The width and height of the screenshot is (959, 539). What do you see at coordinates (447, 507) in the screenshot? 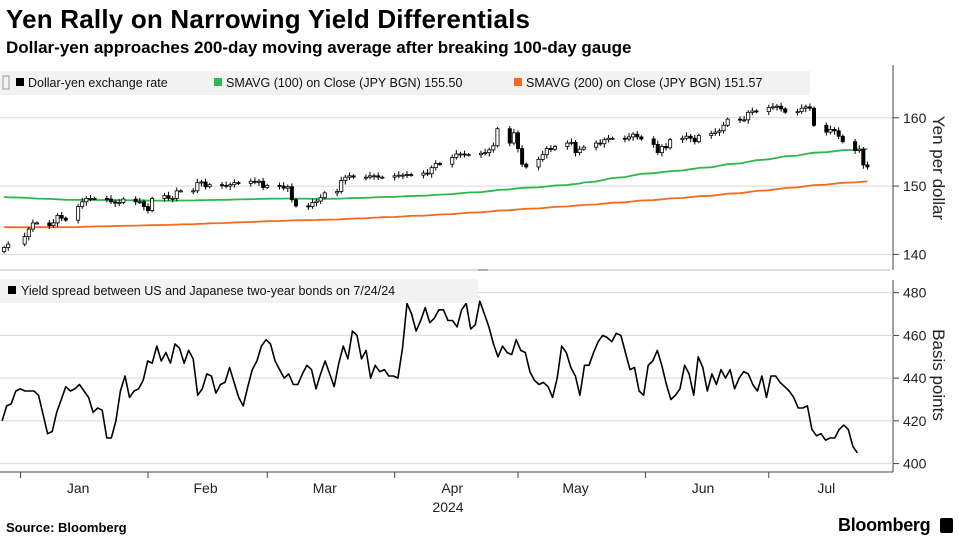
I see `x-axis-year-label: 2024` at bounding box center [447, 507].